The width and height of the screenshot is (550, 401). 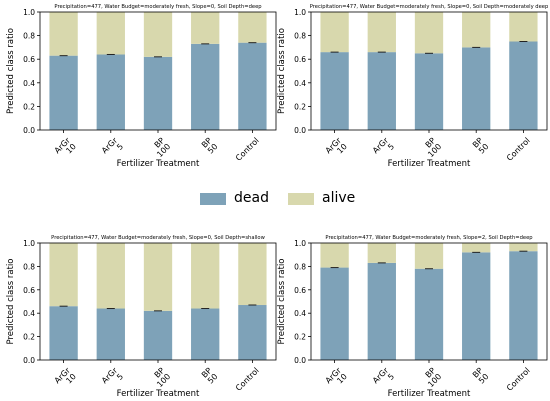 I want to click on legend-swatch-dead, so click(x=213, y=199).